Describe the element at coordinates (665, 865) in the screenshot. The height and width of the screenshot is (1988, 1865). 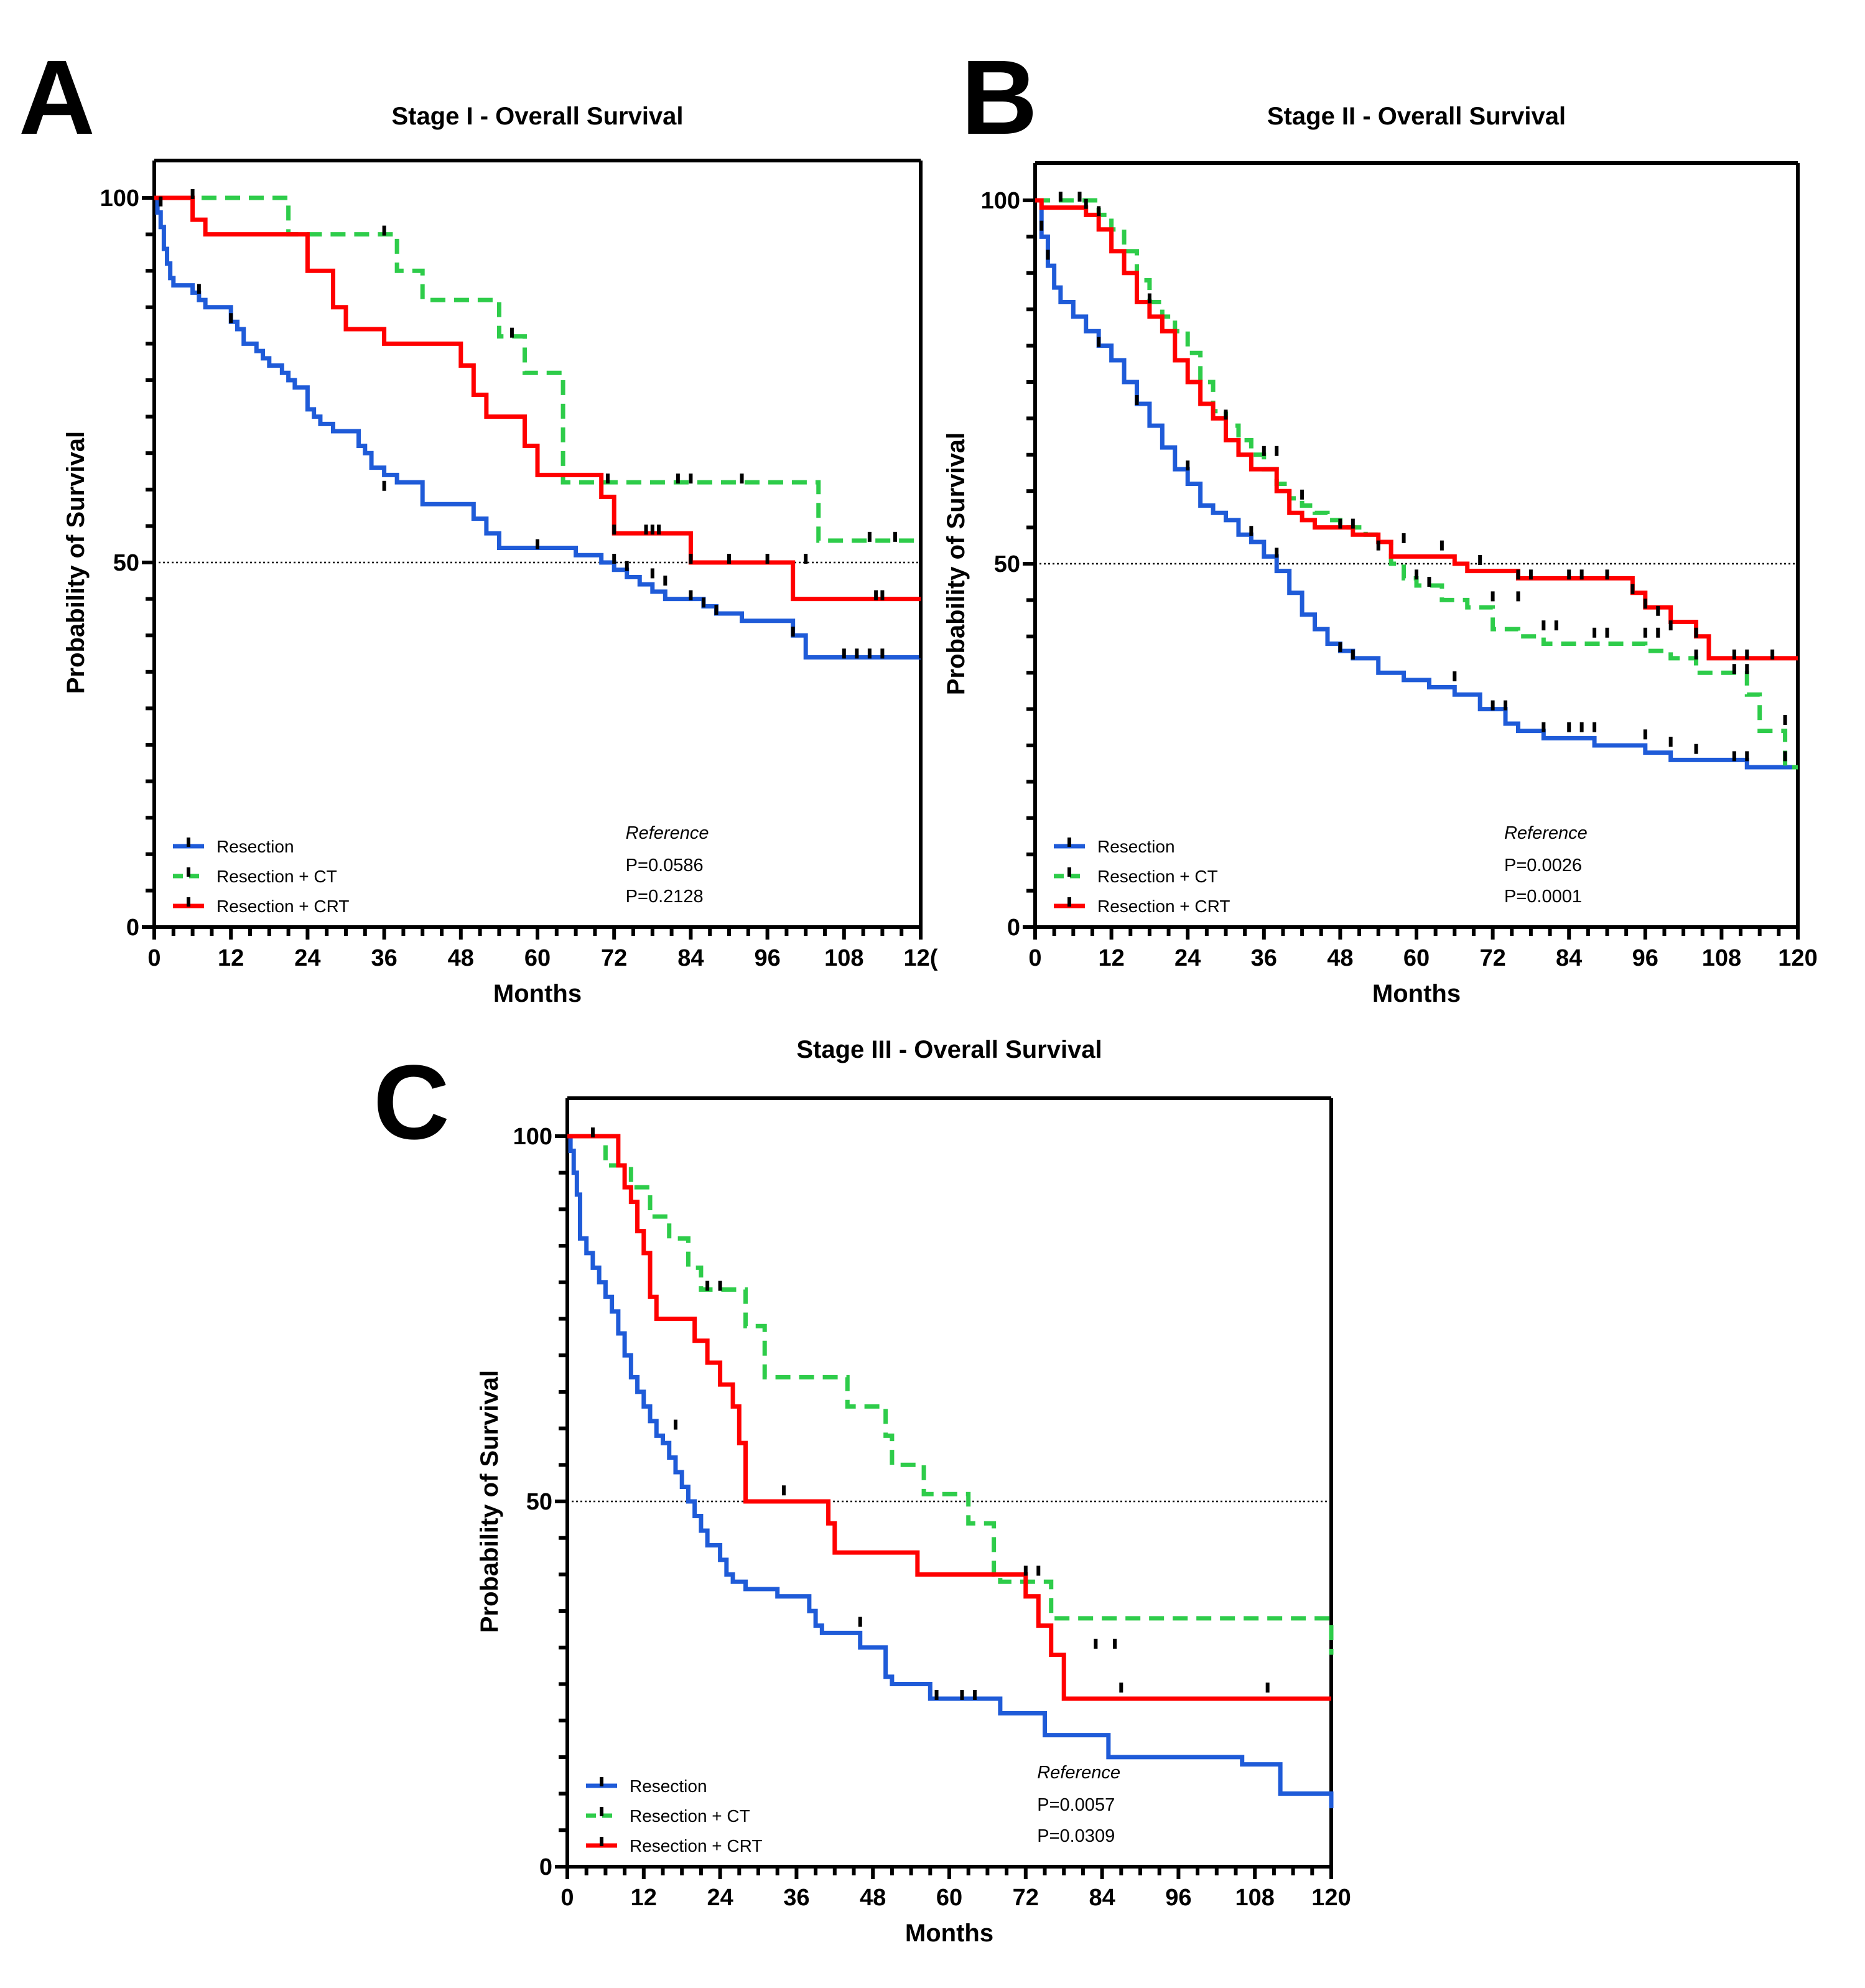
I see `p-value-label: P=0.0586` at that location.